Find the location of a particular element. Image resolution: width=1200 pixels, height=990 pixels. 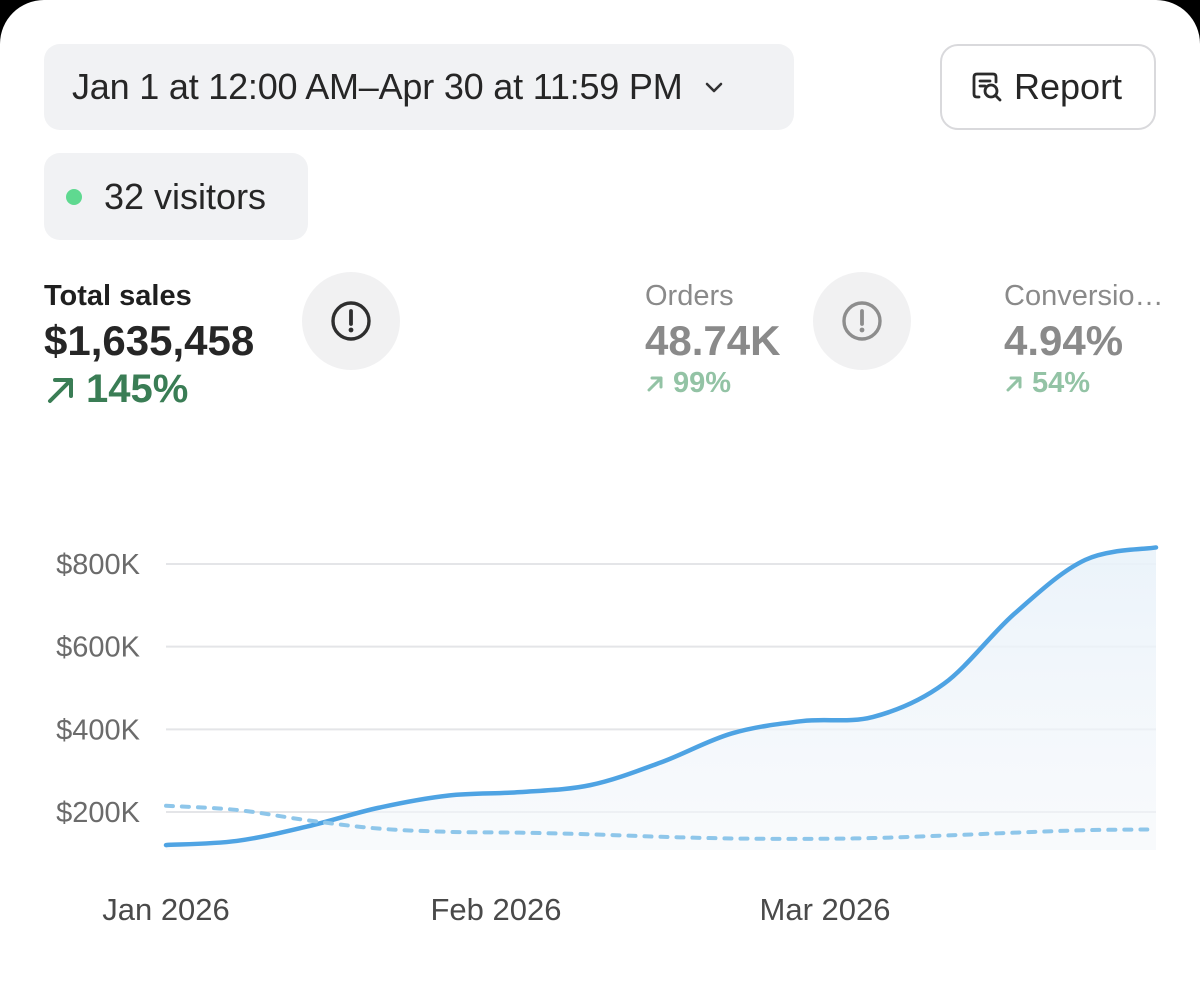

report-button-label: Report is located at coordinates (1068, 86).